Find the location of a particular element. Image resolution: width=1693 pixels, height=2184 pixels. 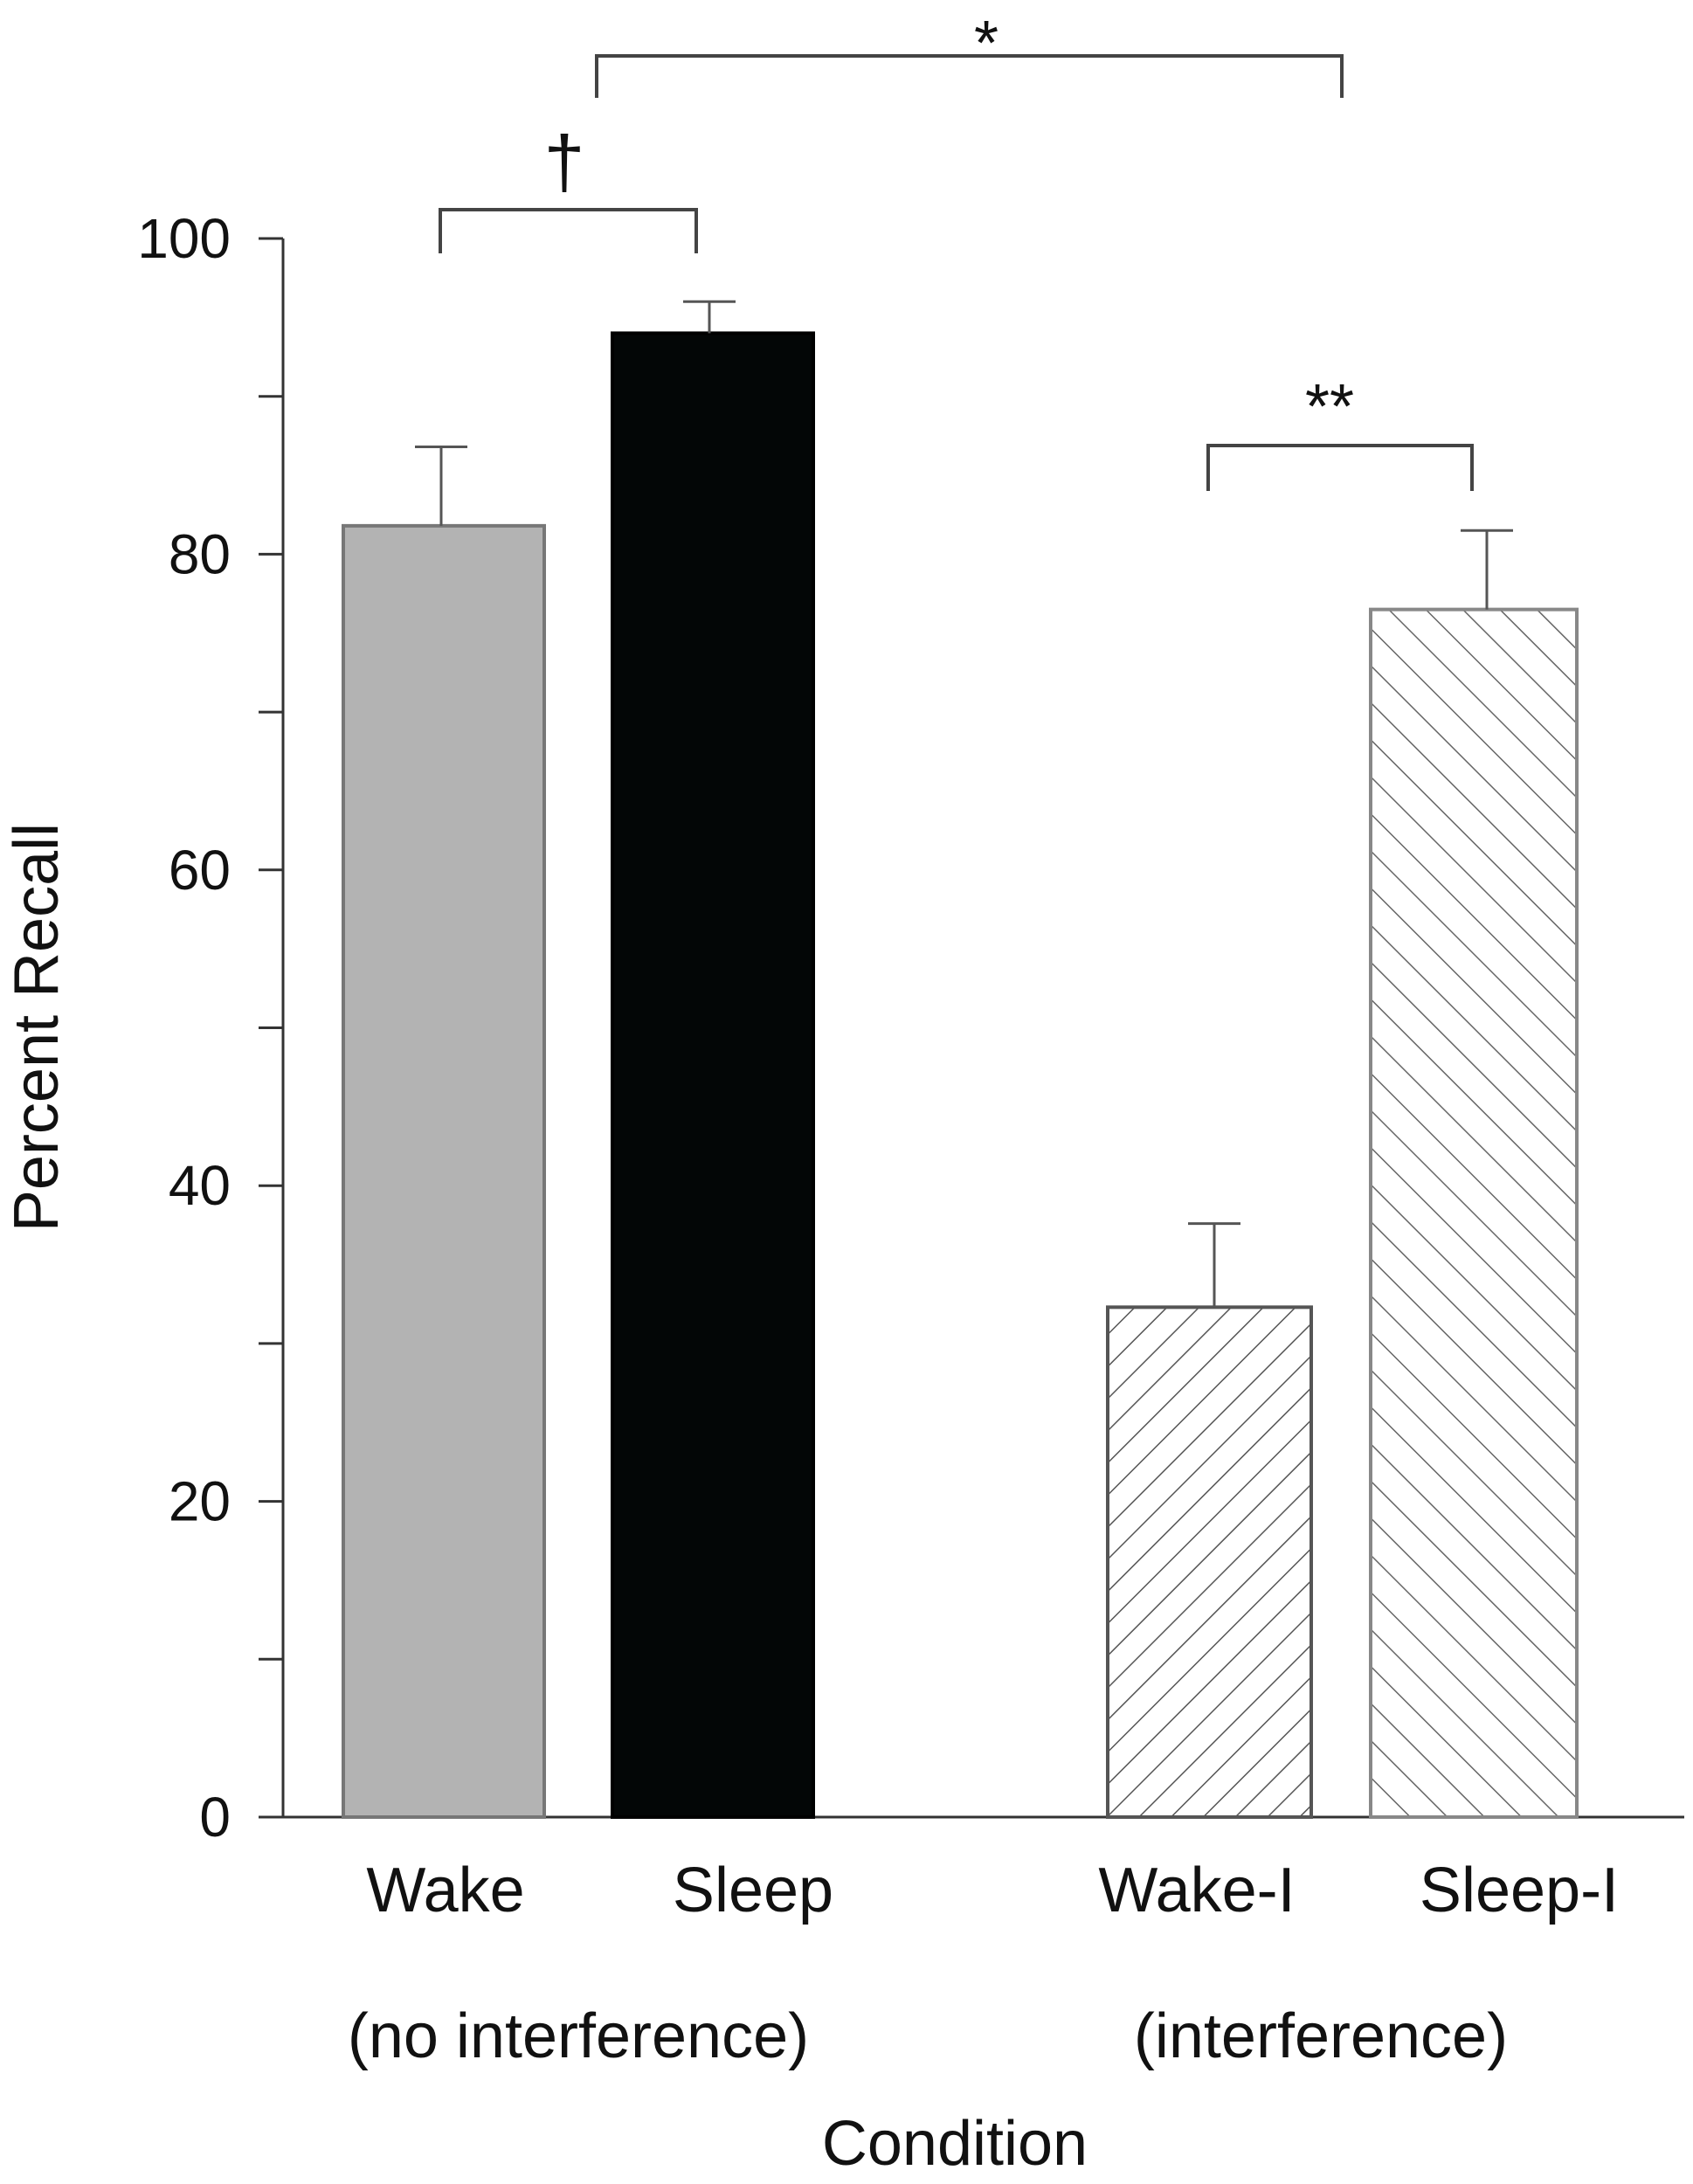

y-tick-label: 20 is located at coordinates (200, 1501).